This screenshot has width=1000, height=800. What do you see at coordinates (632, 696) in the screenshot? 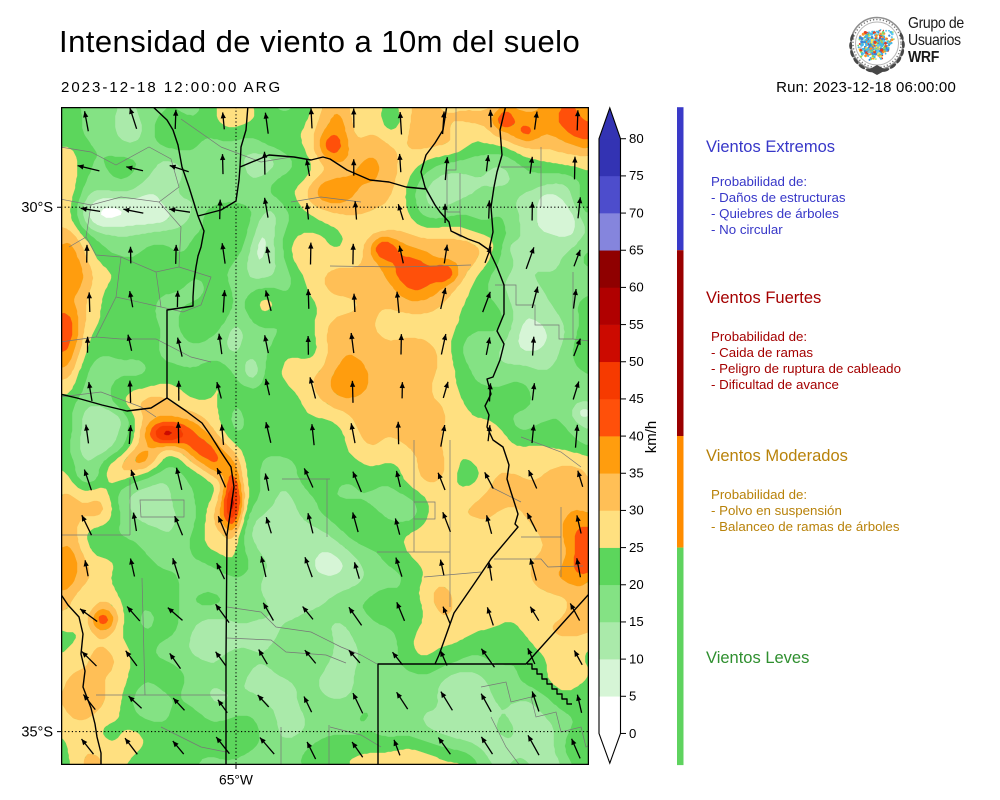
I see `svg-text: 5` at bounding box center [632, 696].